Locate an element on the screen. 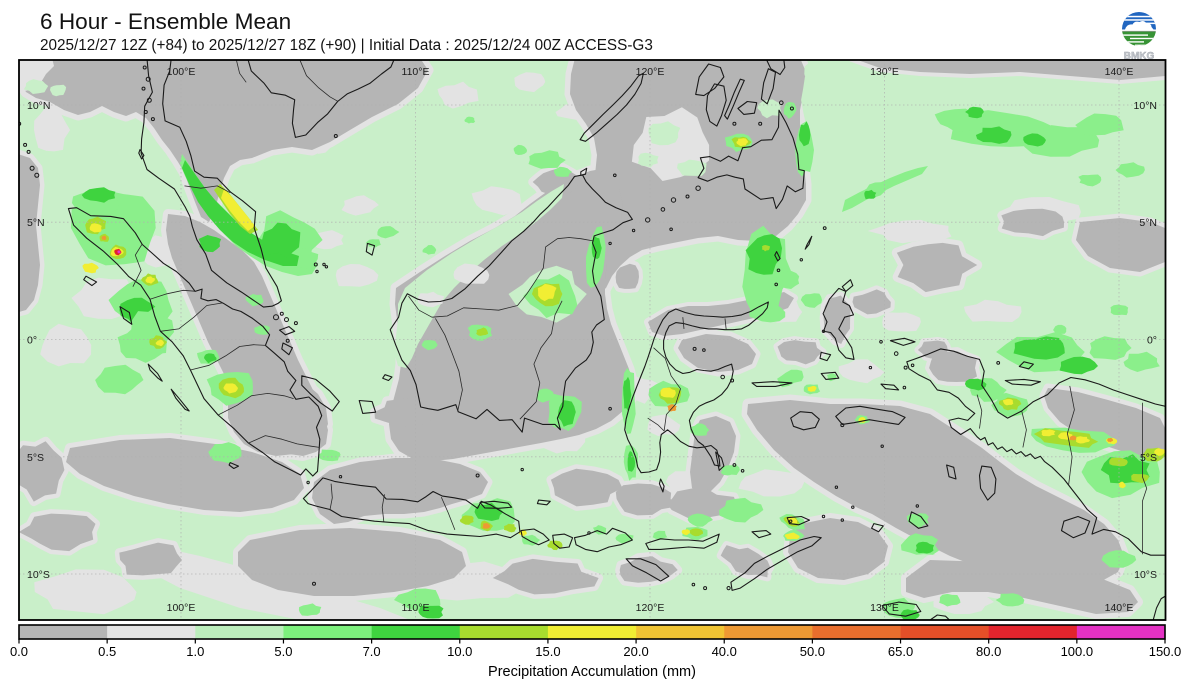 The image size is (1191, 690). svg-text: 20.0 is located at coordinates (635, 651).